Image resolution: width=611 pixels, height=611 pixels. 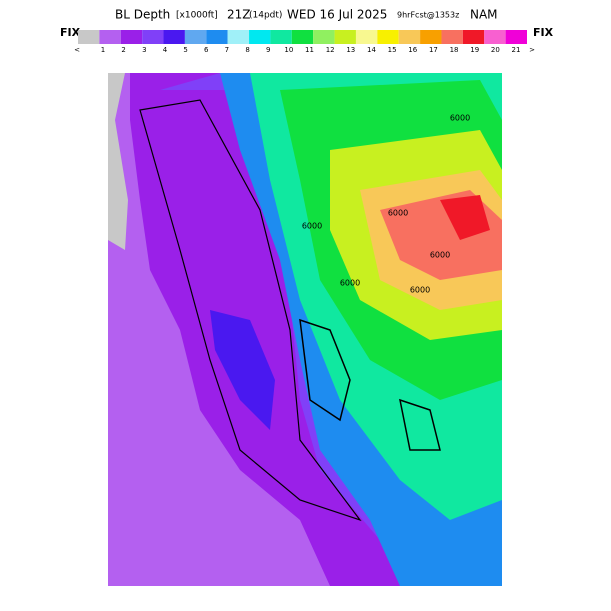 What do you see at coordinates (392, 50) in the screenshot?
I see `legend-label: 15` at bounding box center [392, 50].